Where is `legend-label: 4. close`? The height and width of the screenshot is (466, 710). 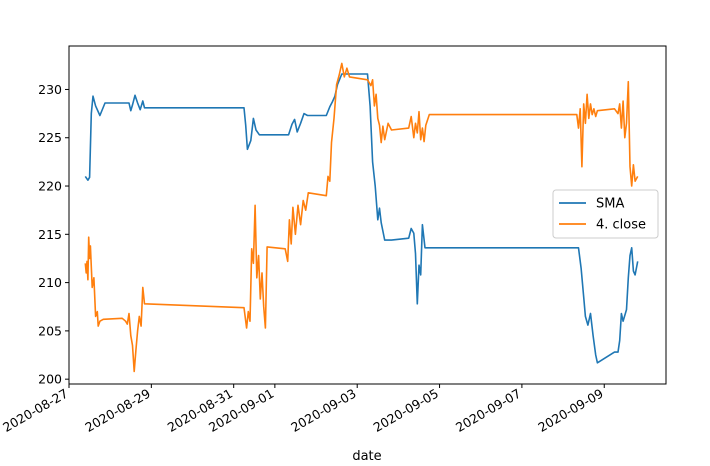
legend-label: 4. close is located at coordinates (621, 225).